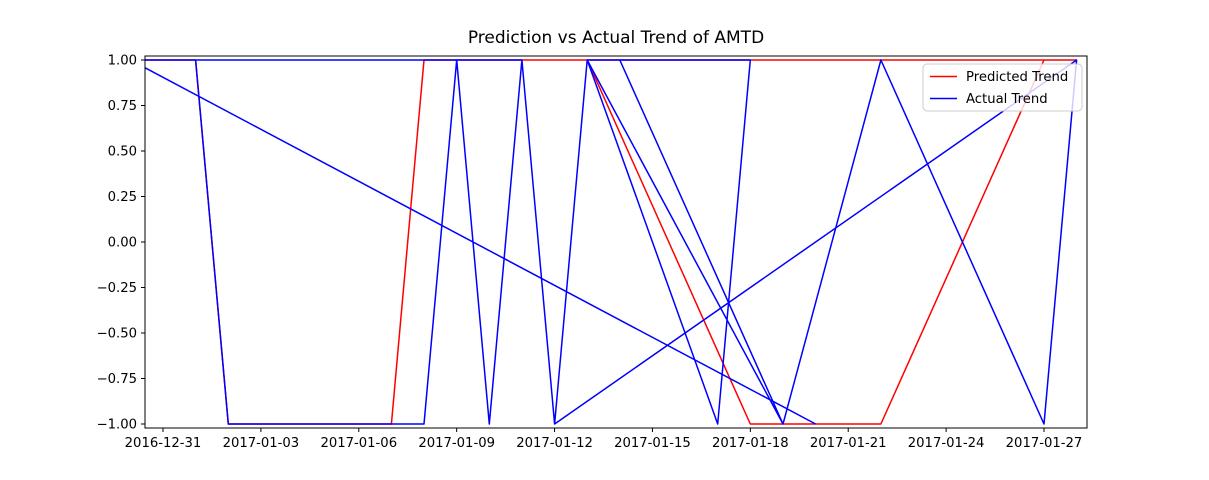 This screenshot has height=480, width=1209. I want to click on x-tick-label: 2017-01-24, so click(946, 443).